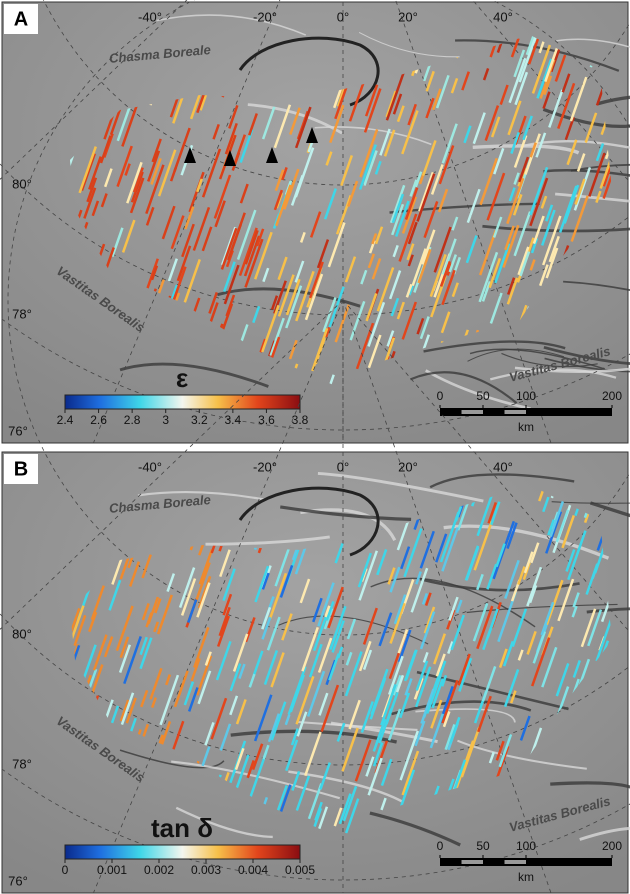  Describe the element at coordinates (22, 313) in the screenshot. I see `latitude-label: 78°` at that location.